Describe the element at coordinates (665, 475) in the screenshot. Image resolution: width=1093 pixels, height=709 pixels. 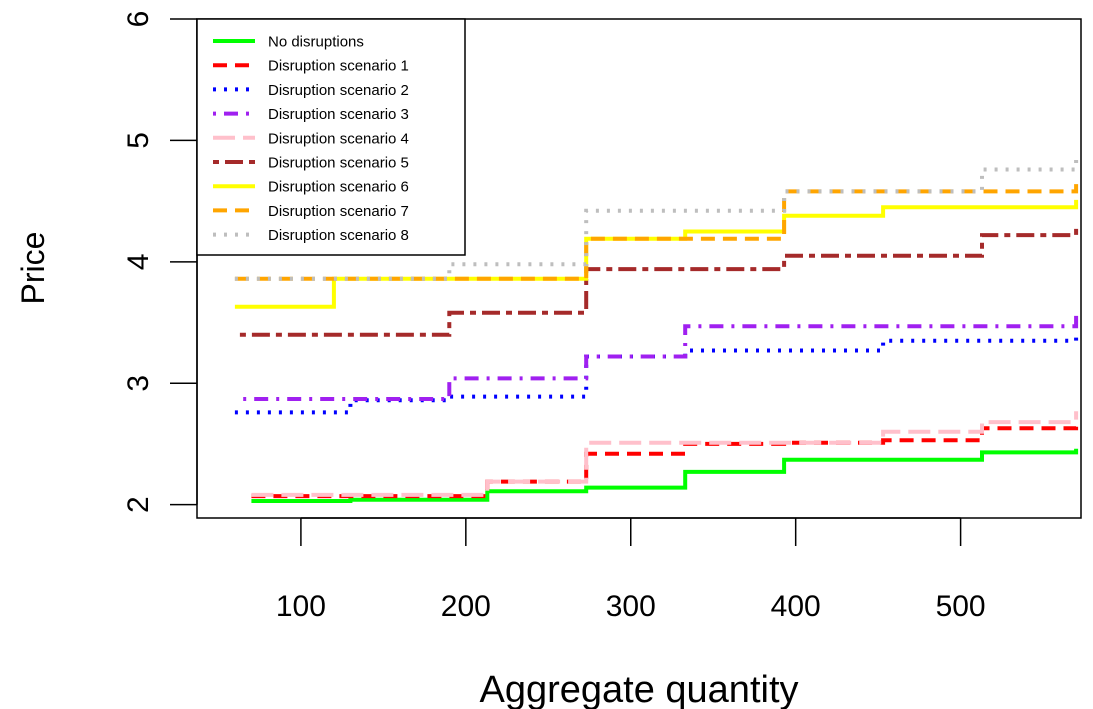
I see `series-line-no-disruptions` at that location.